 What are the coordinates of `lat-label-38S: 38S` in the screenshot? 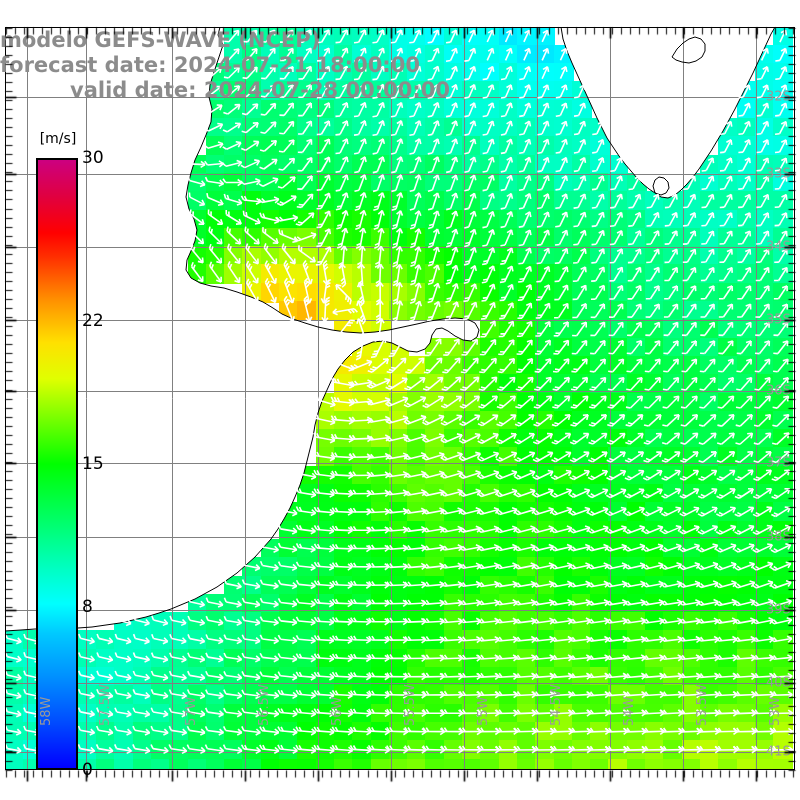 It's located at (778, 537).